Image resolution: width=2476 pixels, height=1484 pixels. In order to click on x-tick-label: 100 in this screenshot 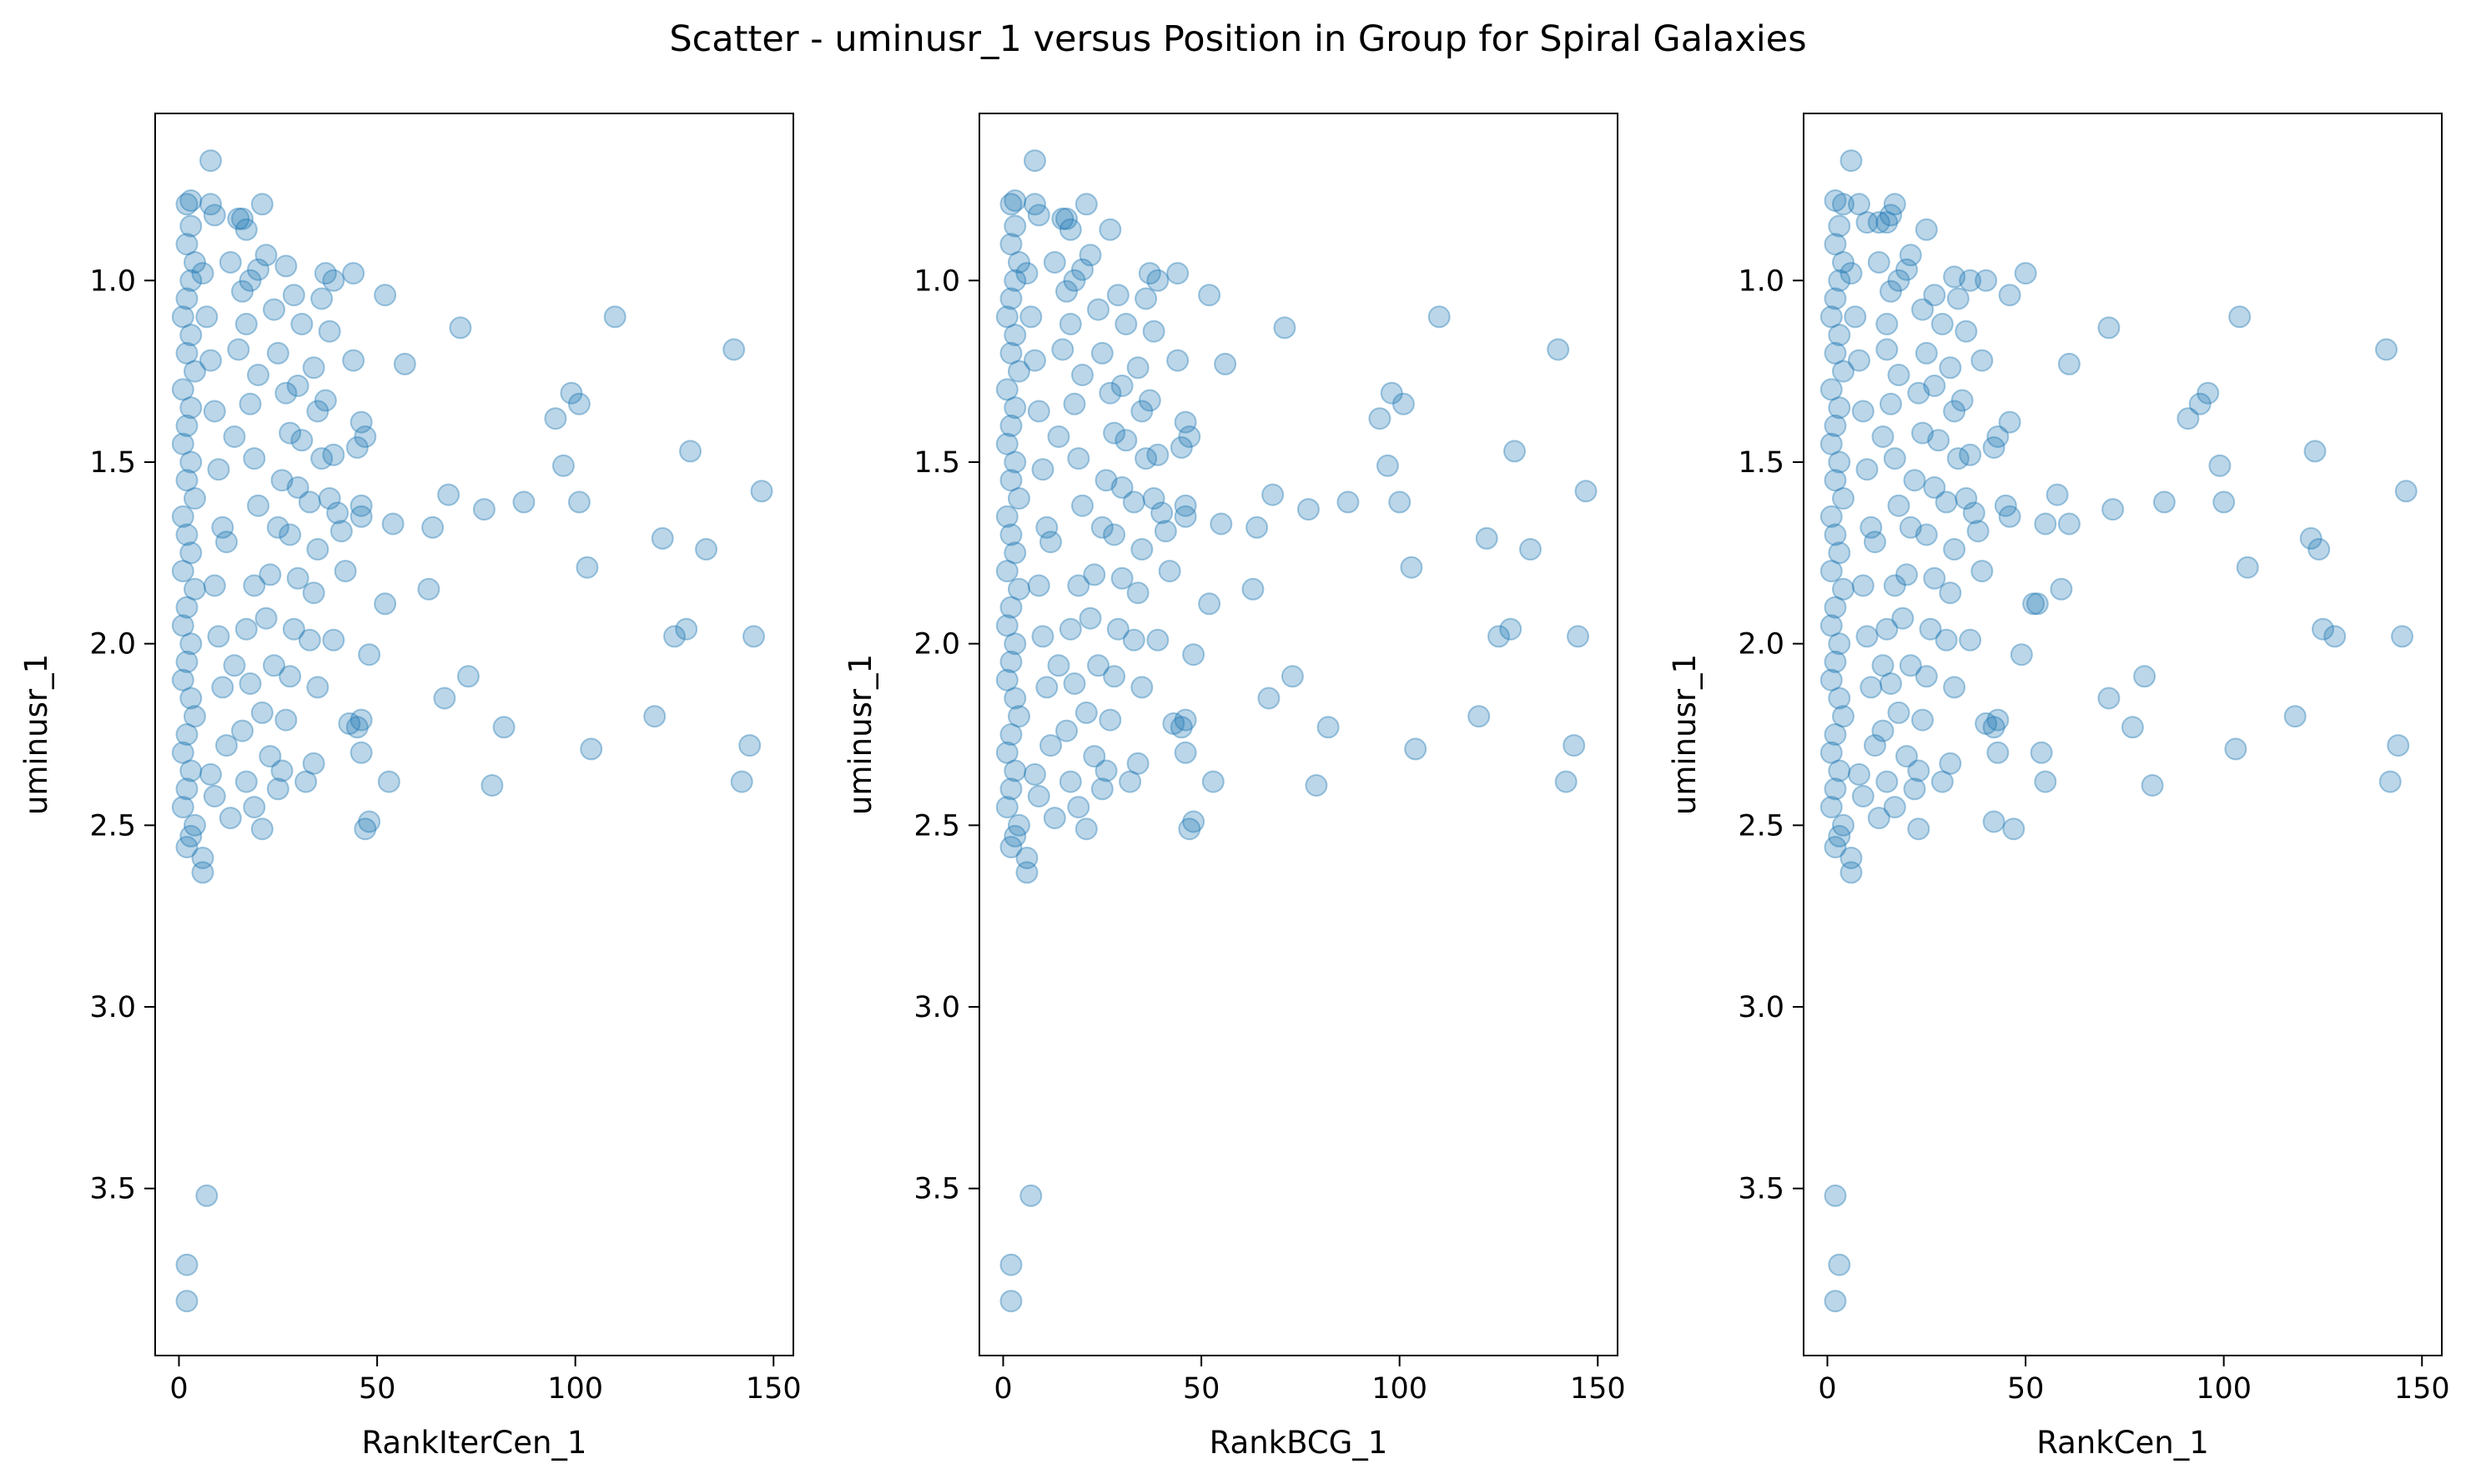, I will do `click(1399, 1389)`.